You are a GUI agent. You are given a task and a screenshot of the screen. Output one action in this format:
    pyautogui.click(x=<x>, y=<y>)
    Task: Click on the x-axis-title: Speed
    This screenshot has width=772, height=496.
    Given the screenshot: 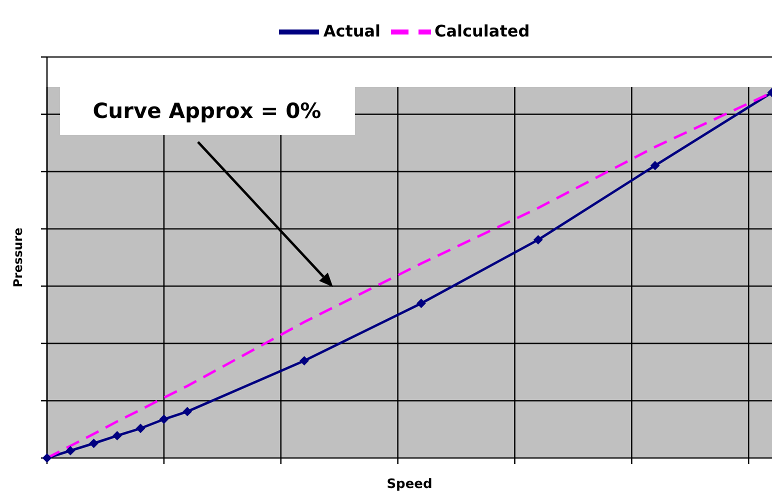 What is the action you would take?
    pyautogui.click(x=409, y=484)
    